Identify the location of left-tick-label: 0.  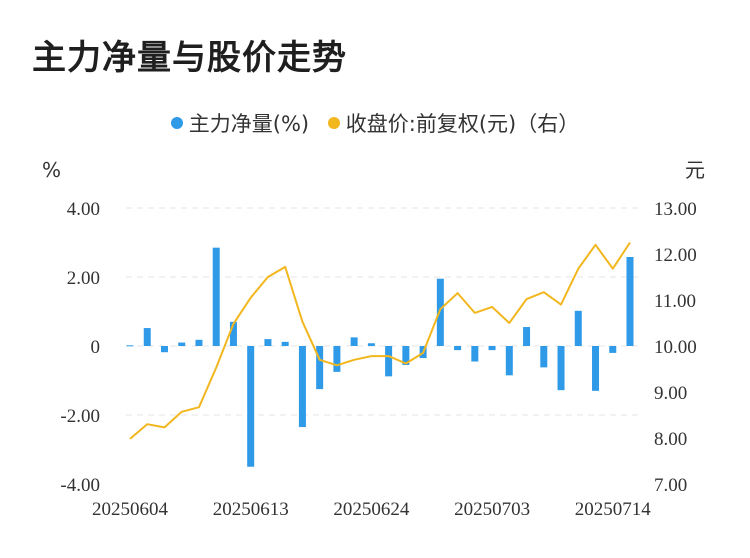
(96, 347).